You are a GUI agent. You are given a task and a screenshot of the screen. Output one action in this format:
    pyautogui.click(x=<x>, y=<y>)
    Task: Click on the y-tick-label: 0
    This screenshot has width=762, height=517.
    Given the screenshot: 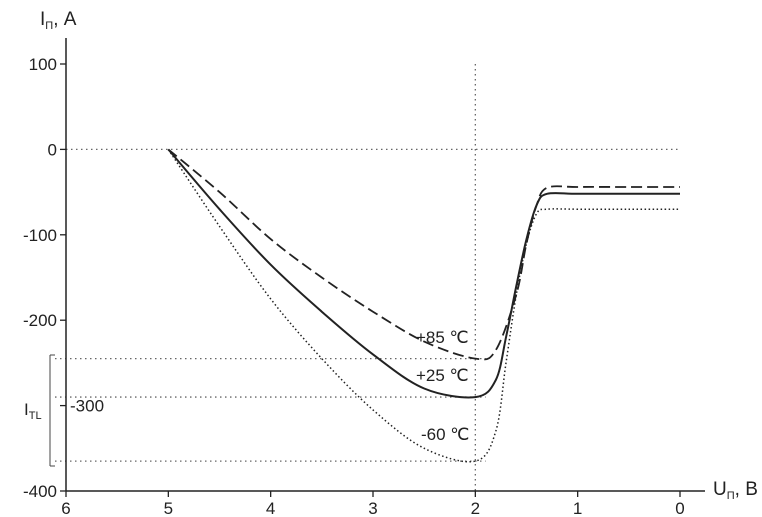 What is the action you would take?
    pyautogui.click(x=52, y=149)
    